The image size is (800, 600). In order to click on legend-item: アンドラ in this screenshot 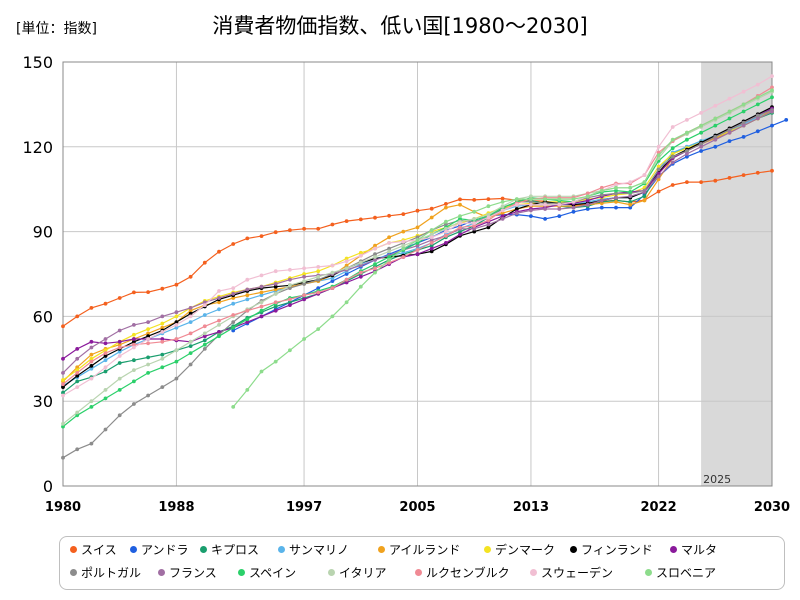, I will do `click(159, 550)`.